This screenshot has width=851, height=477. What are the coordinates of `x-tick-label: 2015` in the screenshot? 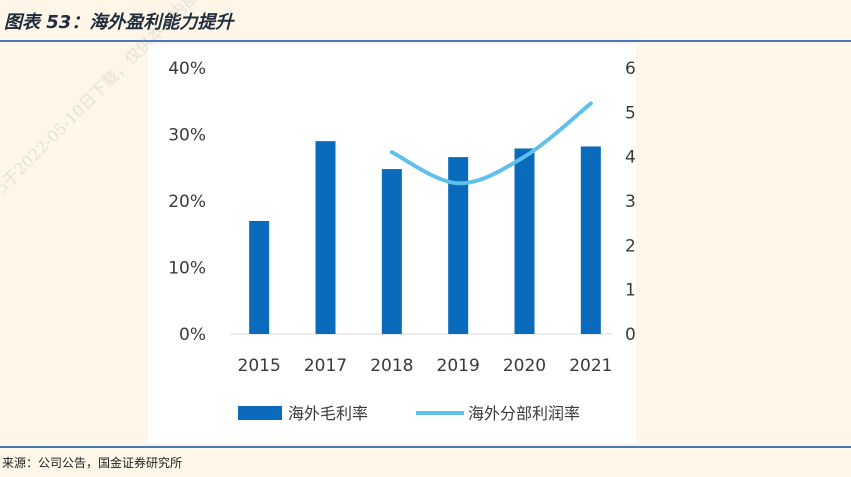 It's located at (259, 366).